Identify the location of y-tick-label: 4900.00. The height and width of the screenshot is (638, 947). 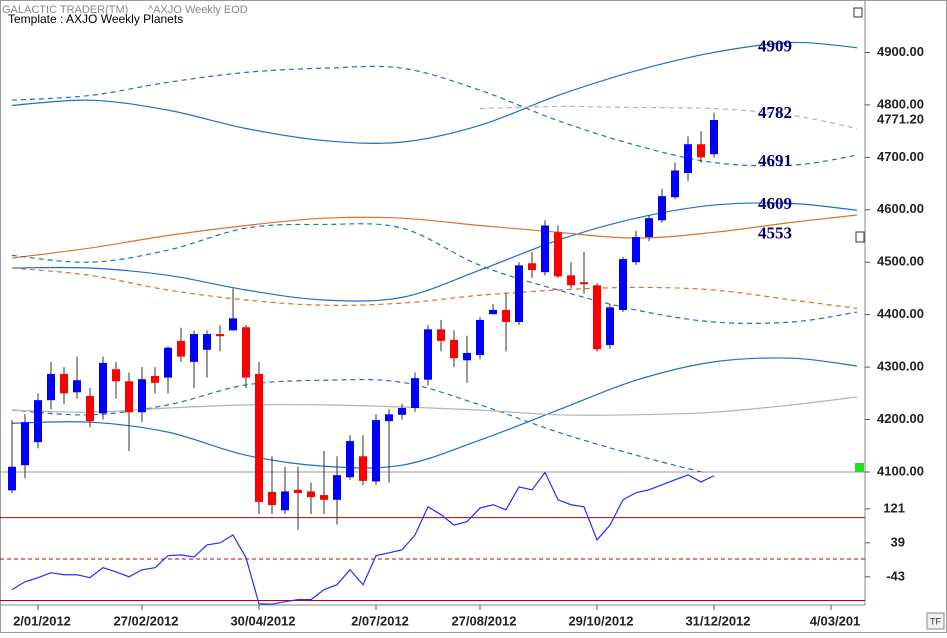
(900, 51).